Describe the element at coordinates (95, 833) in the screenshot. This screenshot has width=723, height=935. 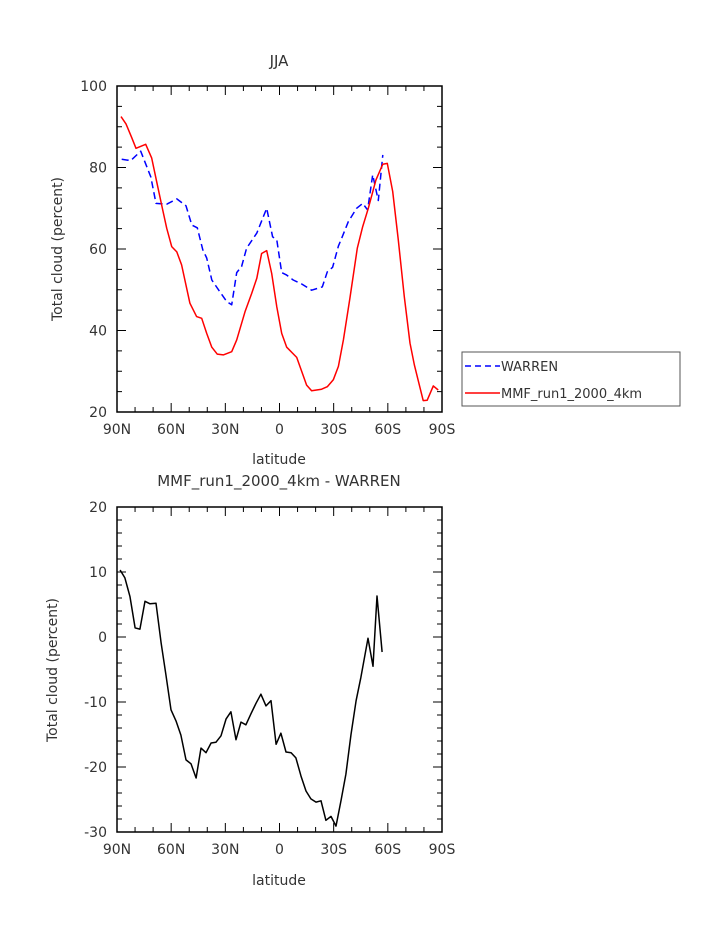
I see `y-tick-label: -30` at that location.